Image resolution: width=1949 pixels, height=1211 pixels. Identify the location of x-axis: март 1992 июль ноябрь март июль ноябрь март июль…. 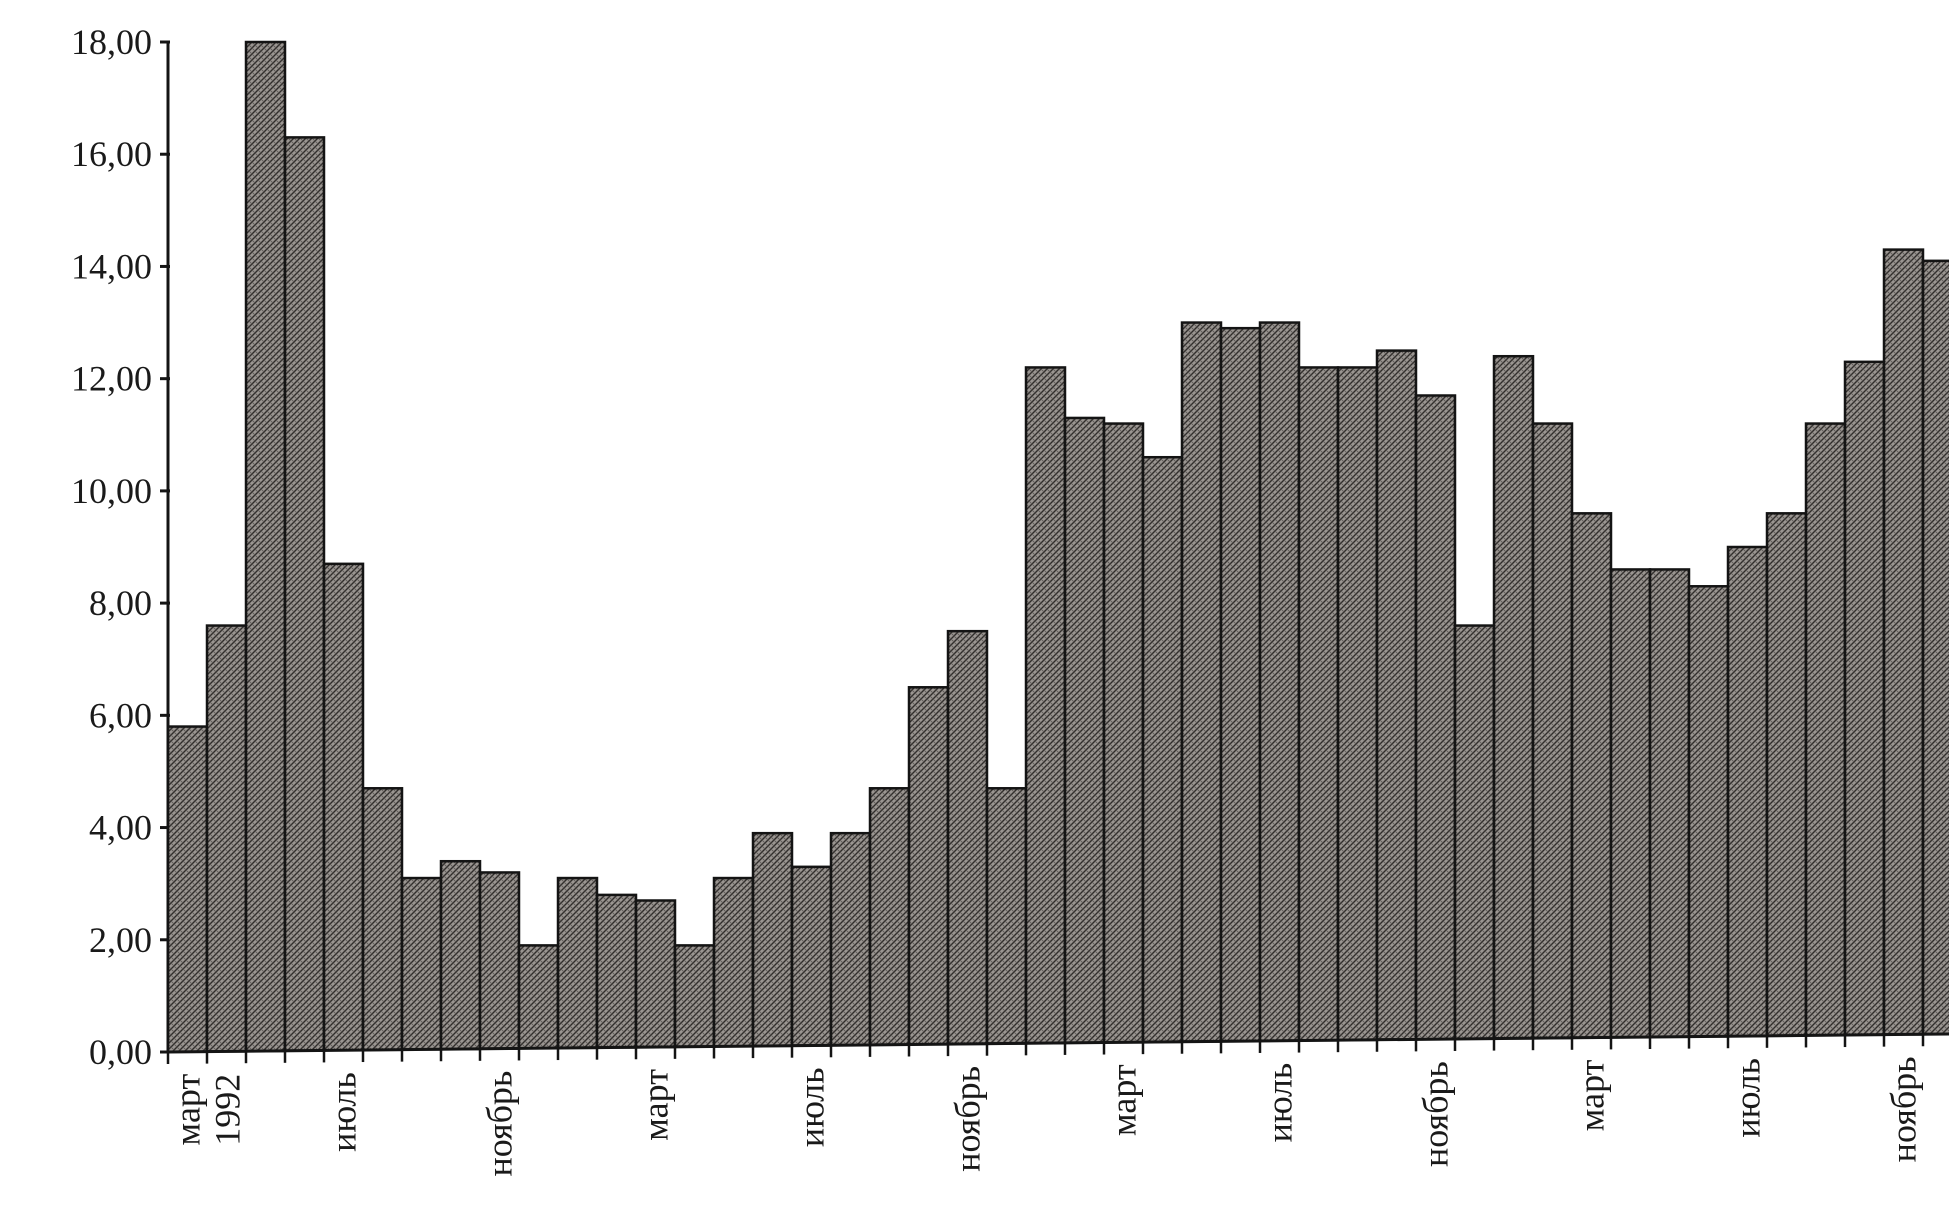
(1057, 1104).